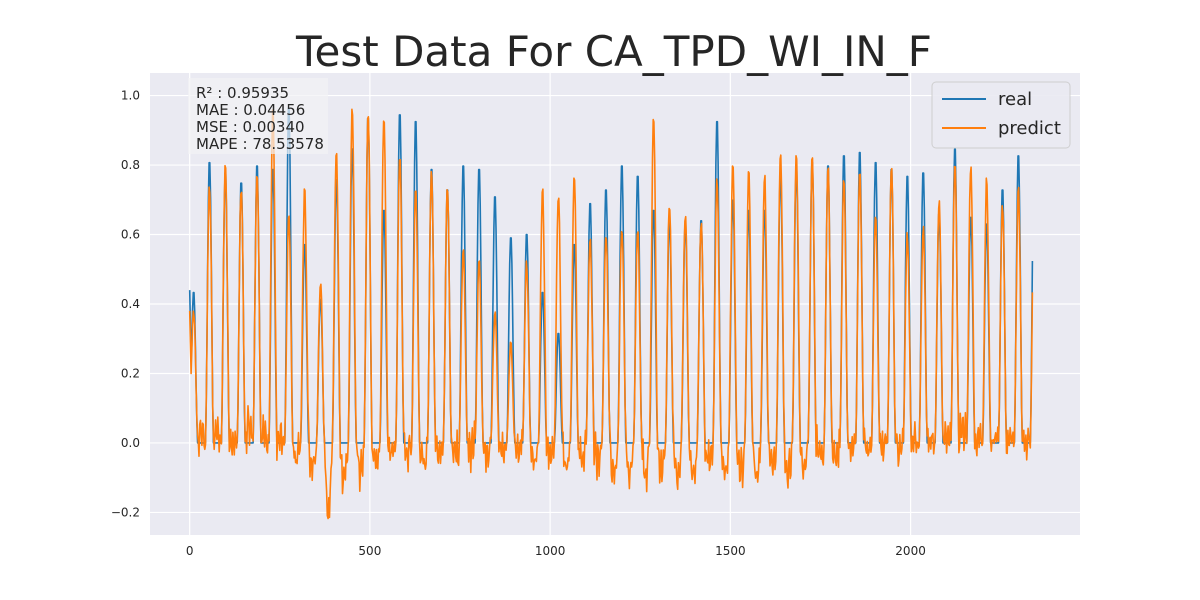  What do you see at coordinates (130, 304) in the screenshot?
I see `y-tick-label: 0.4` at bounding box center [130, 304].